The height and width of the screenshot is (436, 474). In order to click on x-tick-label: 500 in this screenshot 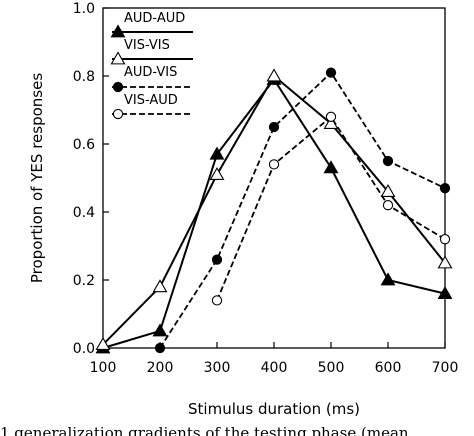, I will do `click(331, 368)`.